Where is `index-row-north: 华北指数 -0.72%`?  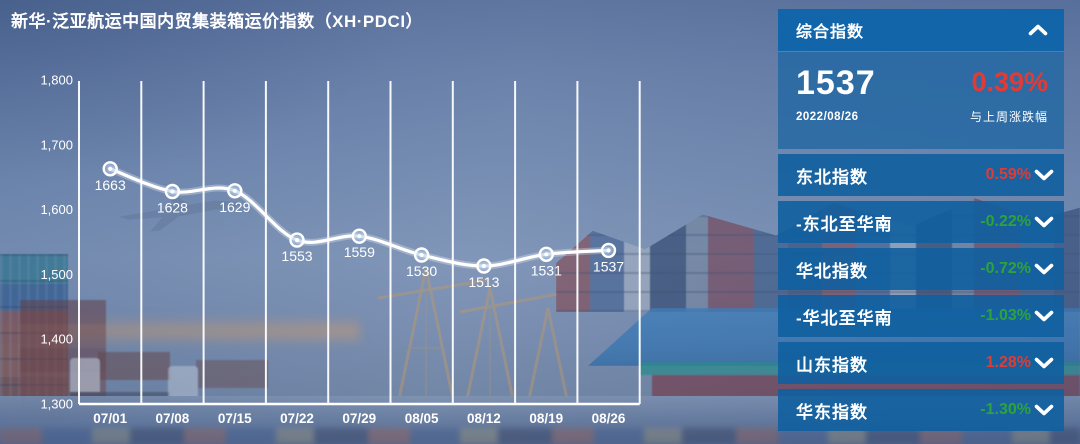
index-row-north: 华北指数 -0.72% is located at coordinates (921, 269).